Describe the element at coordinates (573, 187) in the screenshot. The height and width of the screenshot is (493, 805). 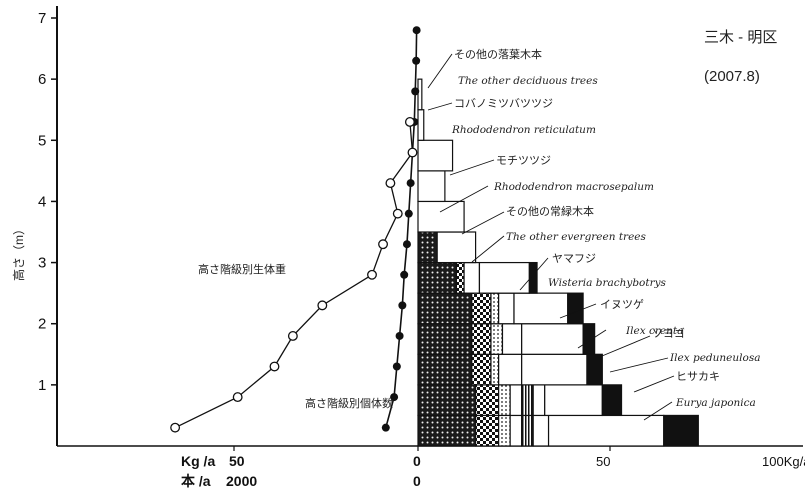
I see `species-2-en: Rhododendron macrosepalum` at that location.